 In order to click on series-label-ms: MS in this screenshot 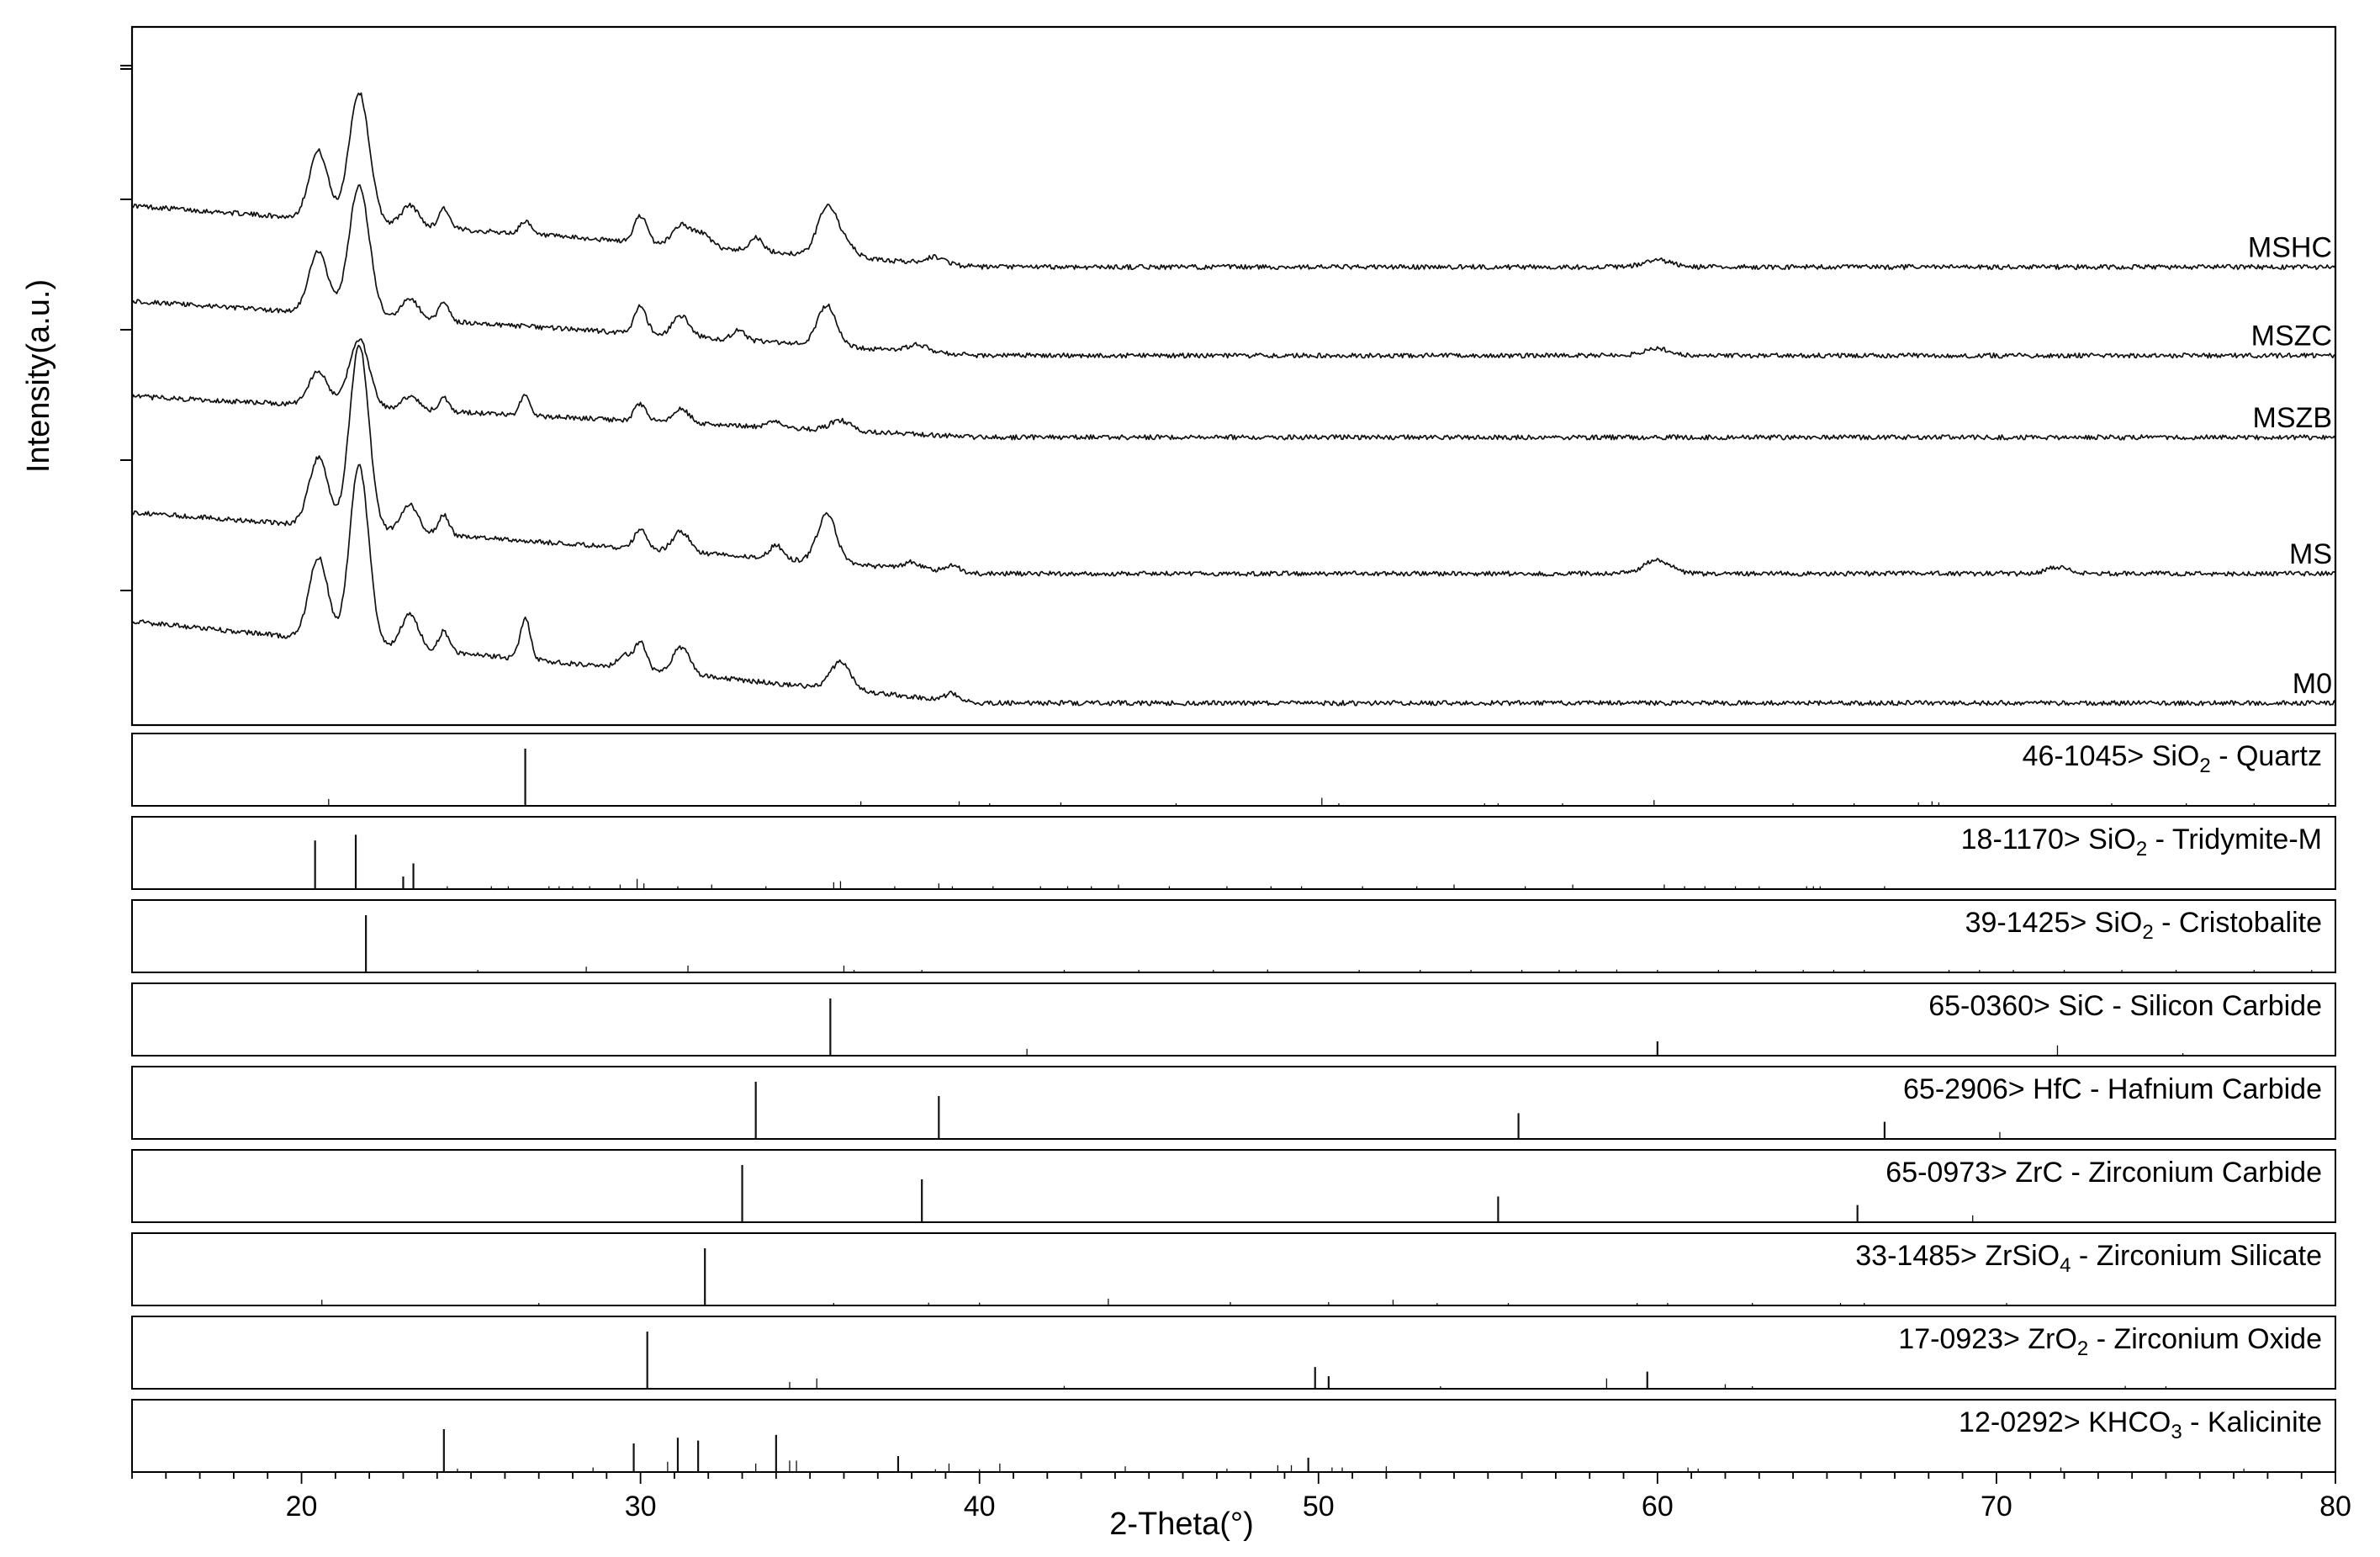, I will do `click(2310, 554)`.